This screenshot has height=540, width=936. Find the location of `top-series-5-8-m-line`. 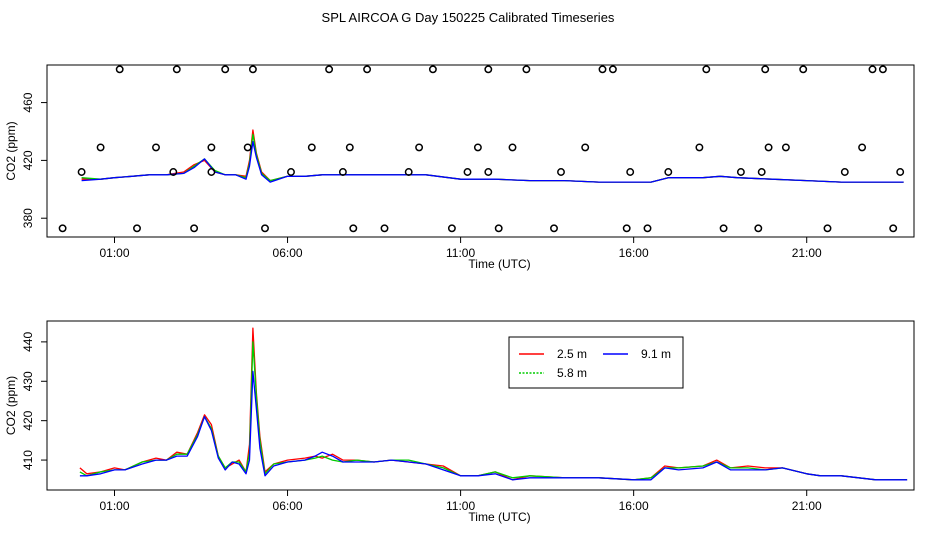

top-series-5-8-m-line is located at coordinates (492, 158).